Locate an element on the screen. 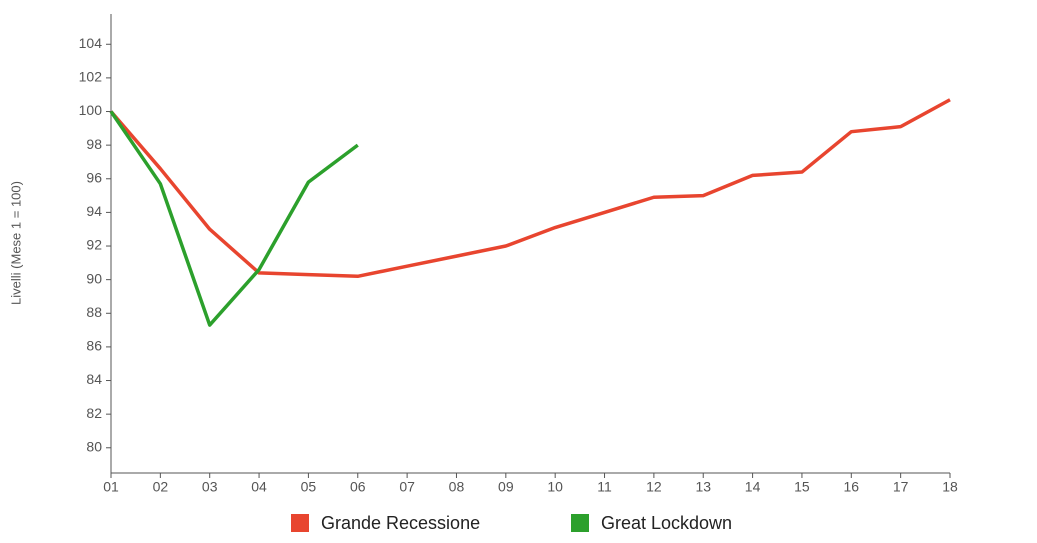 This screenshot has height=543, width=1037. x-tick-label: 07 is located at coordinates (407, 487).